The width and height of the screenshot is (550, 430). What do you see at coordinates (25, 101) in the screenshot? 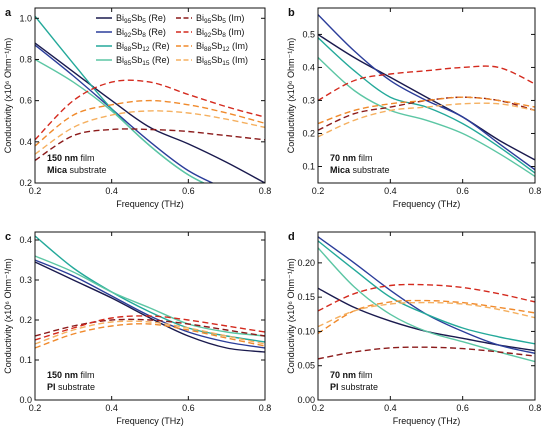
I see `y-tick-label: 0.6` at bounding box center [25, 101].